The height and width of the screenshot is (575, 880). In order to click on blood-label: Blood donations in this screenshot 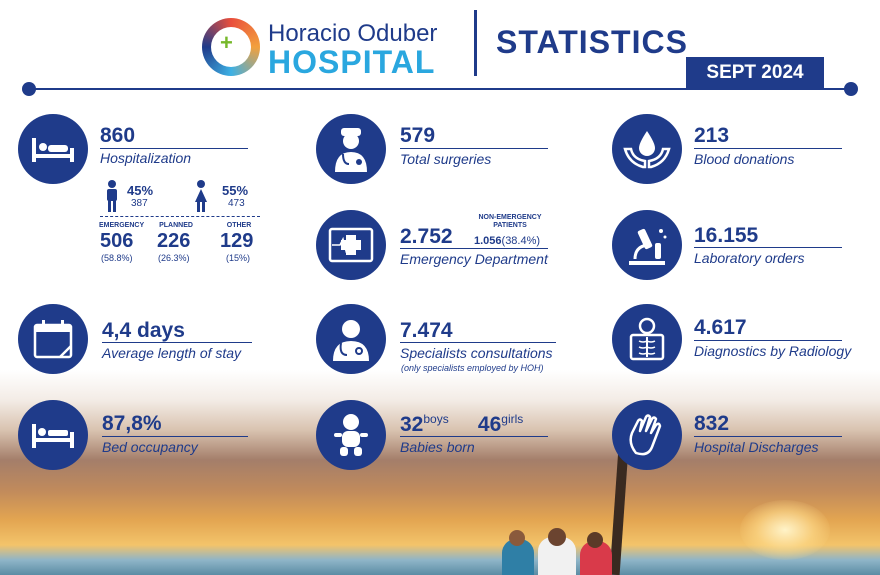, I will do `click(768, 157)`.